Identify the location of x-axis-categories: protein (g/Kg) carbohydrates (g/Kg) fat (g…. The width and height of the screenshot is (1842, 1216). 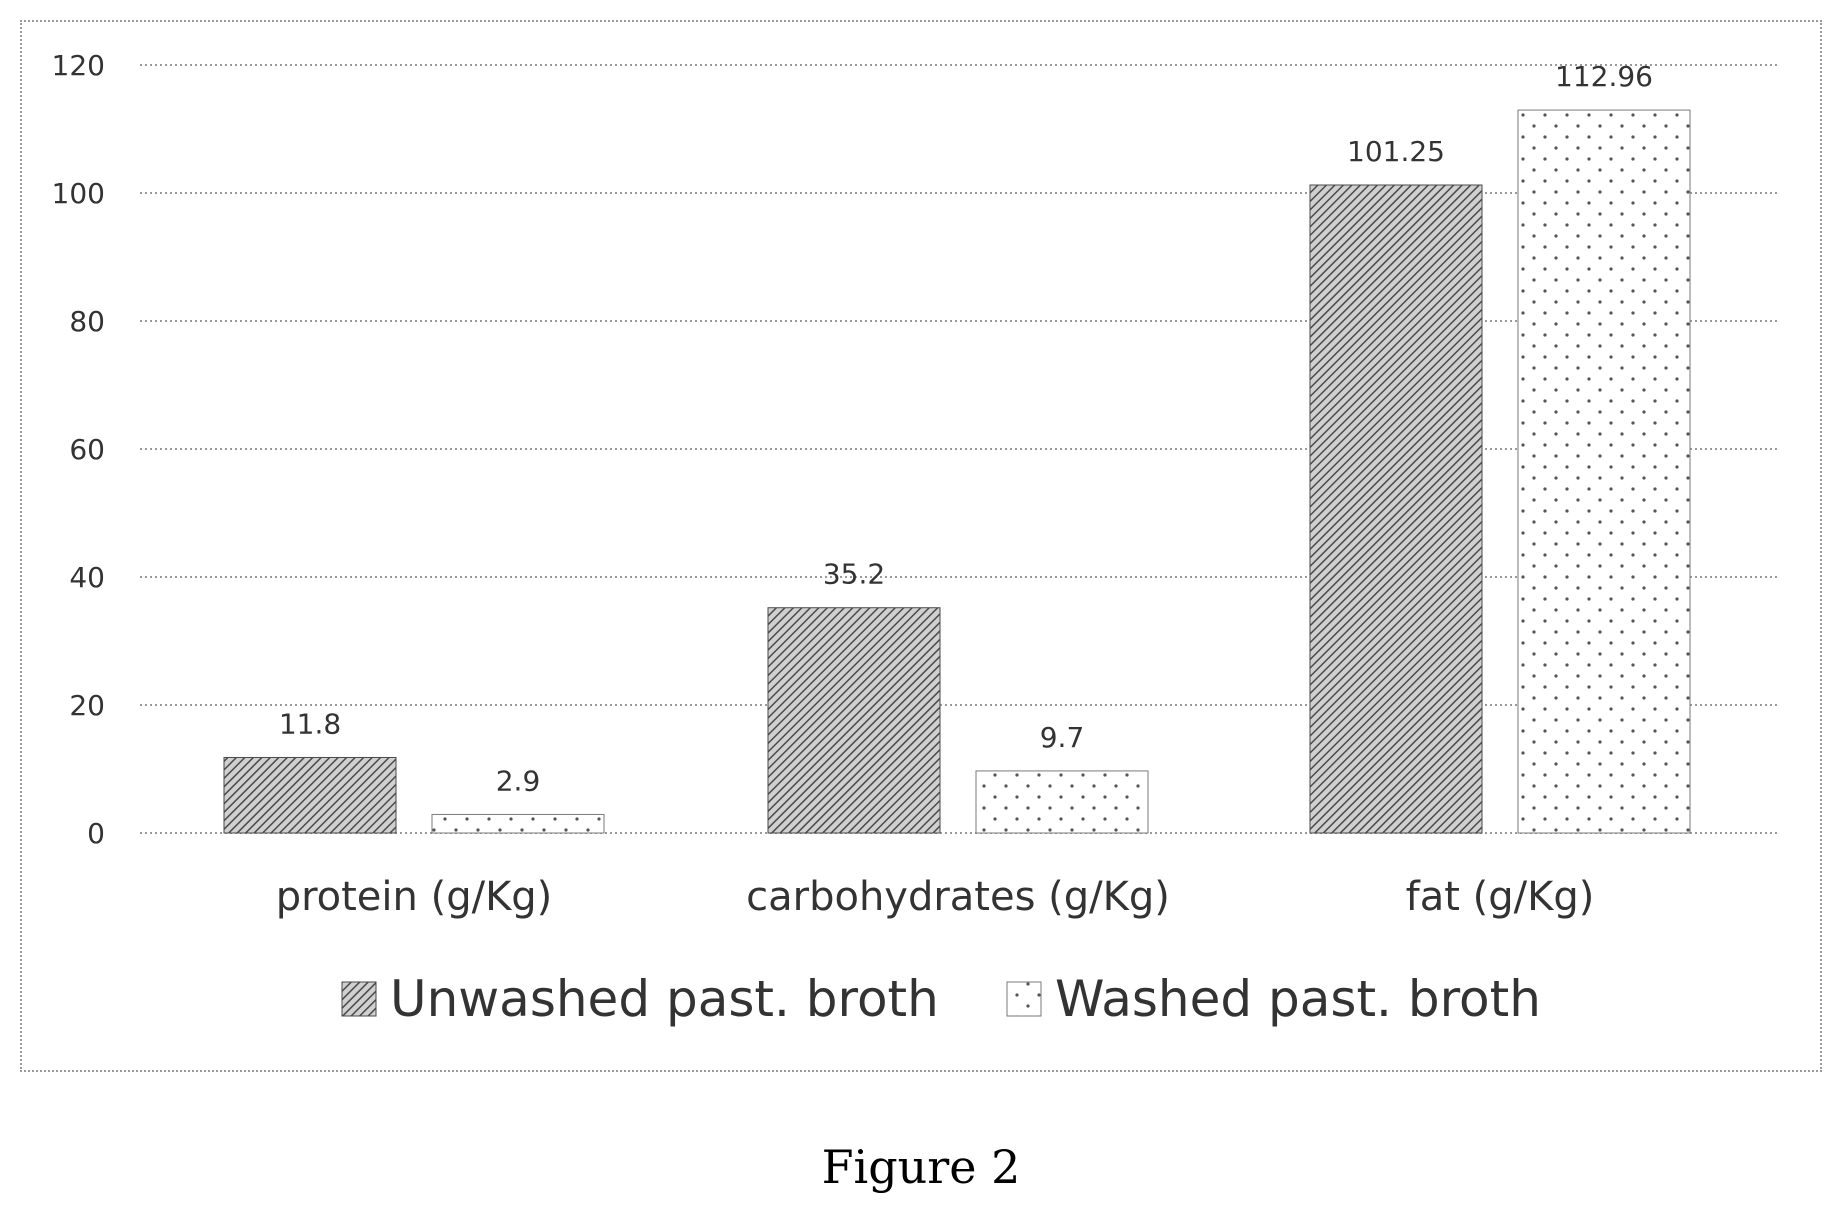
(935, 897).